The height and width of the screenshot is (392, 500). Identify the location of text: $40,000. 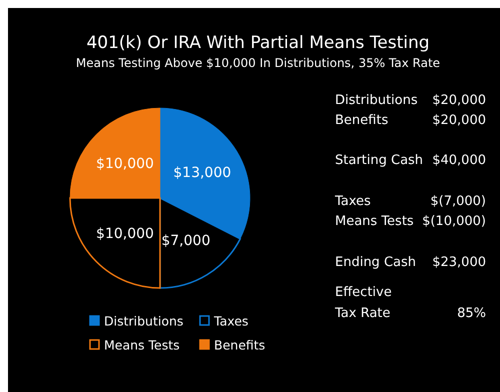
(459, 160).